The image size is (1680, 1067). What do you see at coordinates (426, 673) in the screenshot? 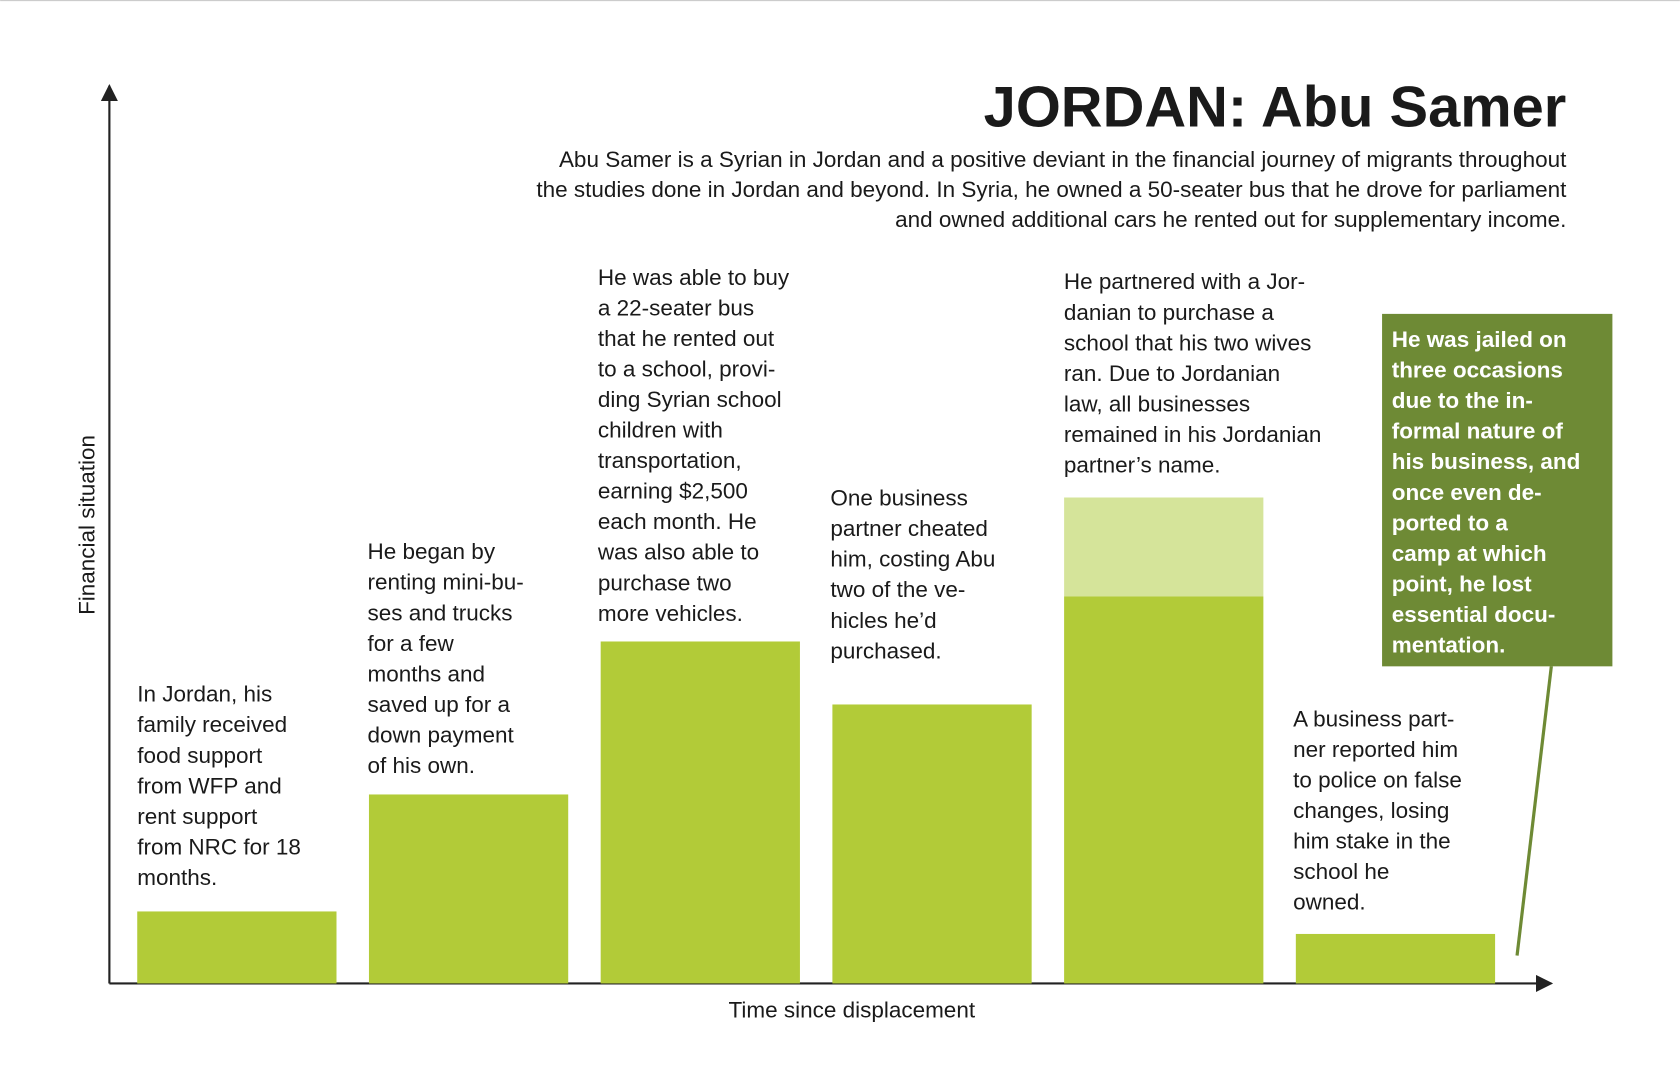
I see `annotation-line: months and` at bounding box center [426, 673].